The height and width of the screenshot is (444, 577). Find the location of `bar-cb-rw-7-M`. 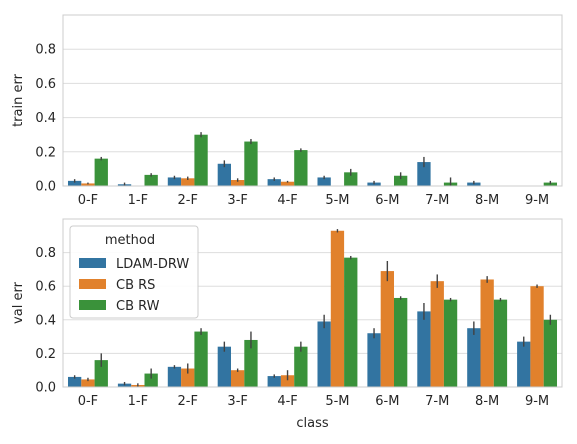

bar-cb-rw-7-M is located at coordinates (450, 343).